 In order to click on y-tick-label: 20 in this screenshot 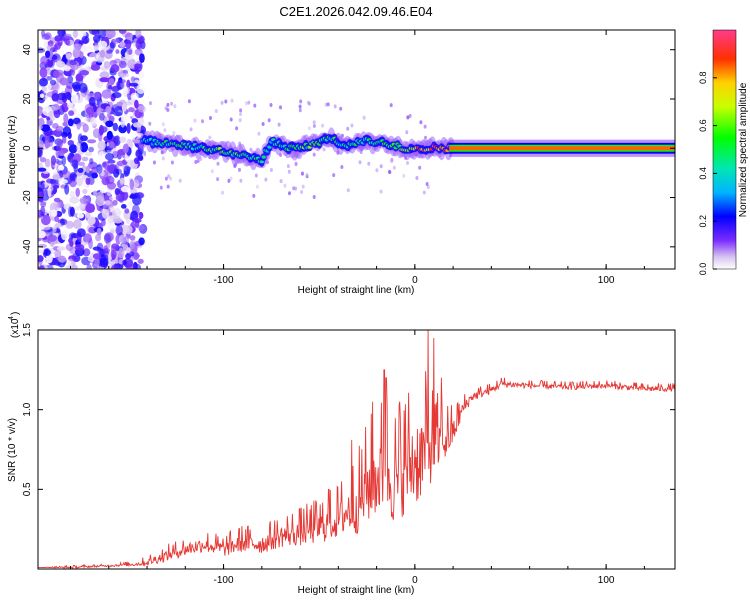, I will do `click(27, 99)`.